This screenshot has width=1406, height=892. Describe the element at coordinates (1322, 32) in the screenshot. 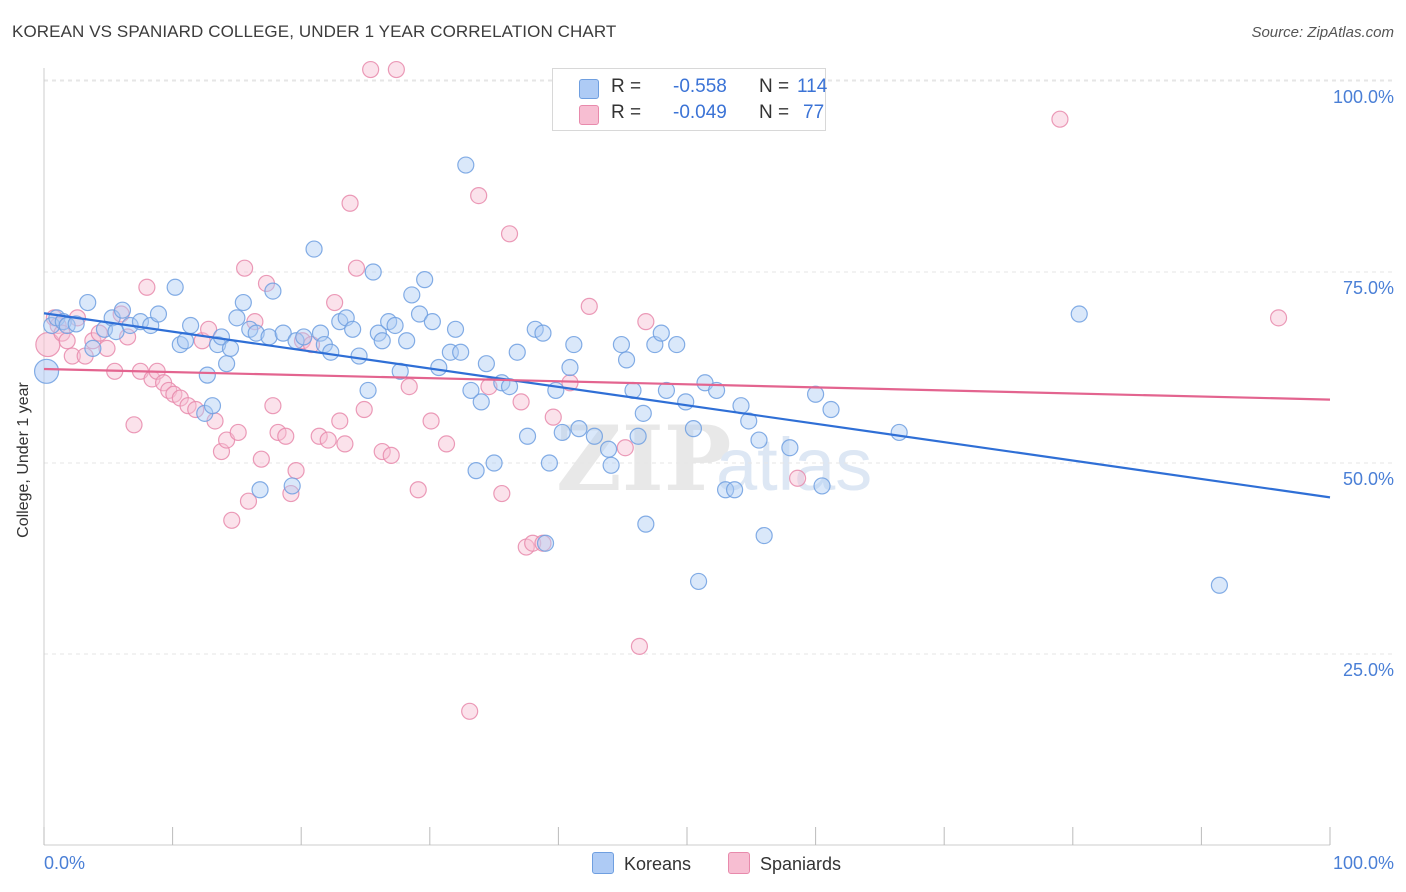

I see `source-label: Source: ZipAtlas.com` at that location.